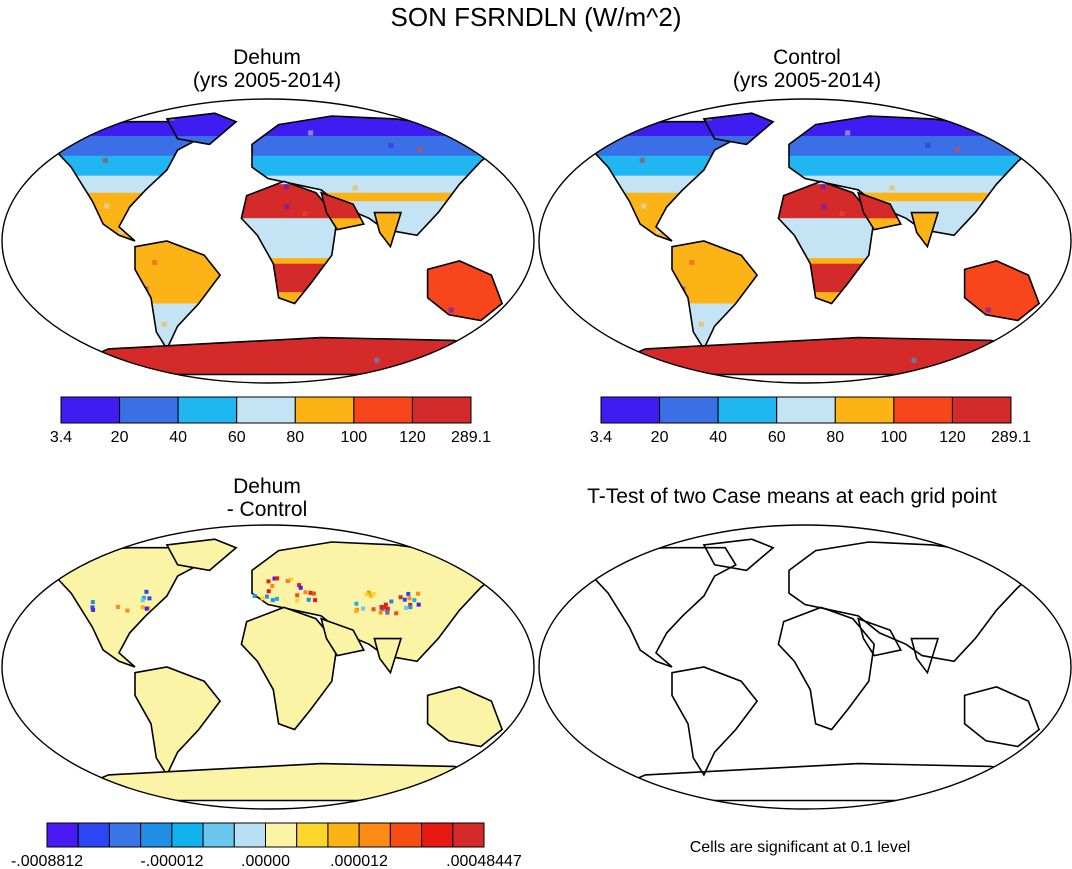 The image size is (1072, 869). I want to click on colorbar-dehum: 3.4 20 40 60 80 100 120 289.1, so click(270, 421).